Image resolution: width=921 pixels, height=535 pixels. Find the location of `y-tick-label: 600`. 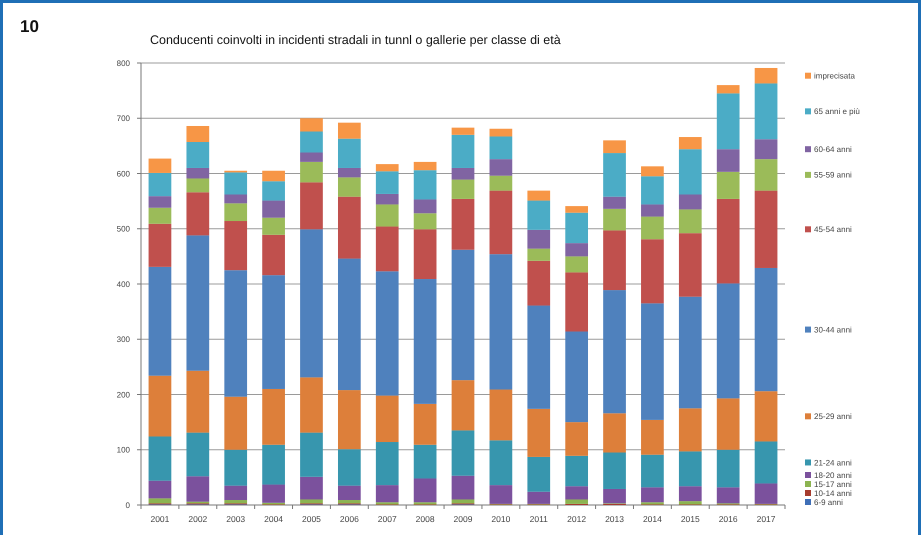

y-tick-label: 600 is located at coordinates (123, 173).